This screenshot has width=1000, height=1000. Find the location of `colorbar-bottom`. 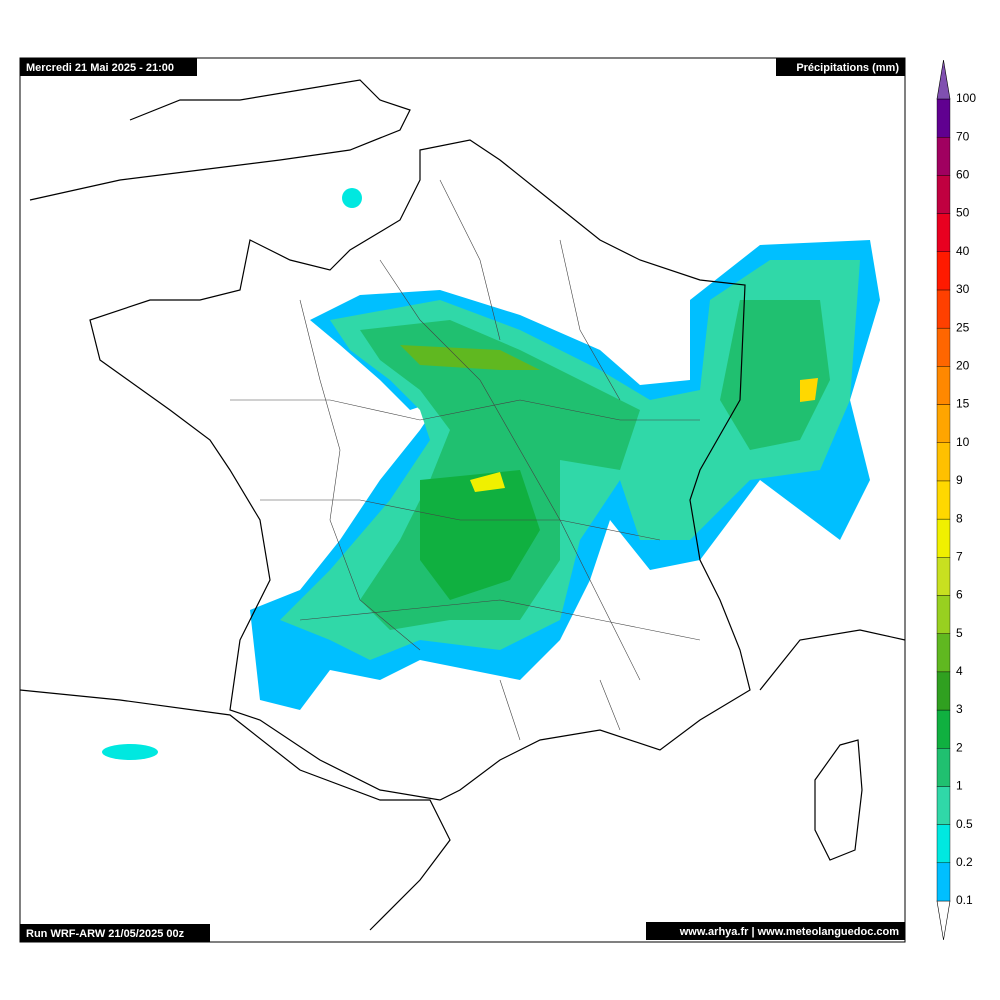

colorbar-bottom is located at coordinates (943, 920).